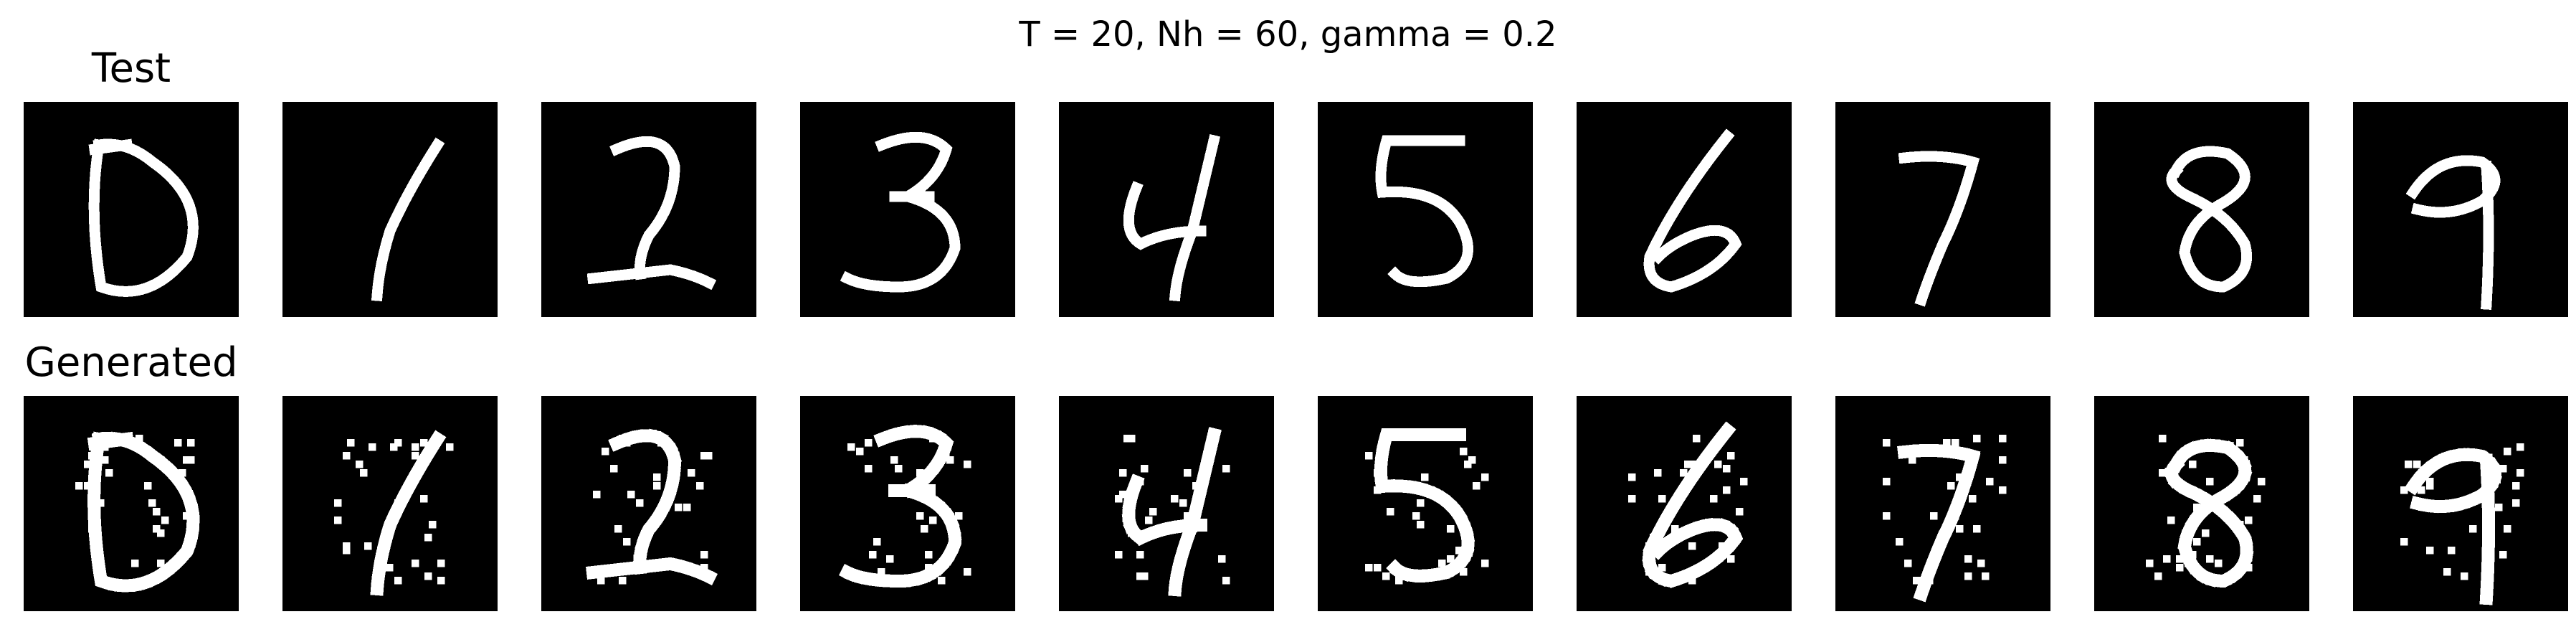  I want to click on generated-digit-3-image, so click(907, 503).